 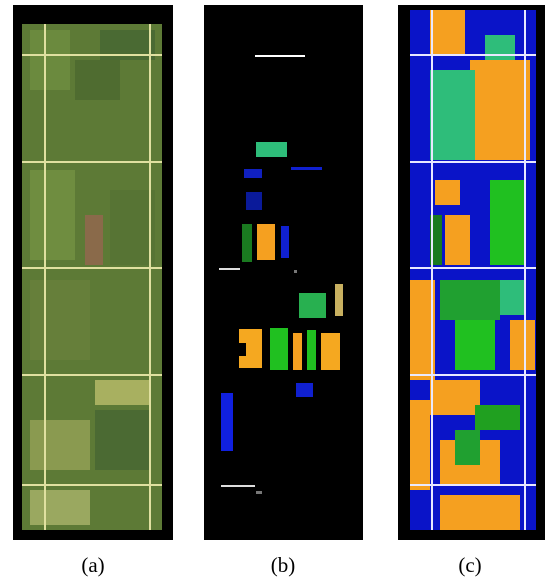 I want to click on caption: (a), so click(x=92, y=565).